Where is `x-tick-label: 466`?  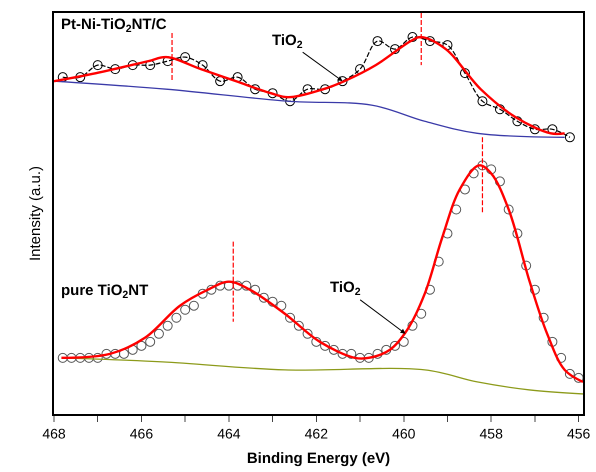
x-tick-label: 466 is located at coordinates (142, 434).